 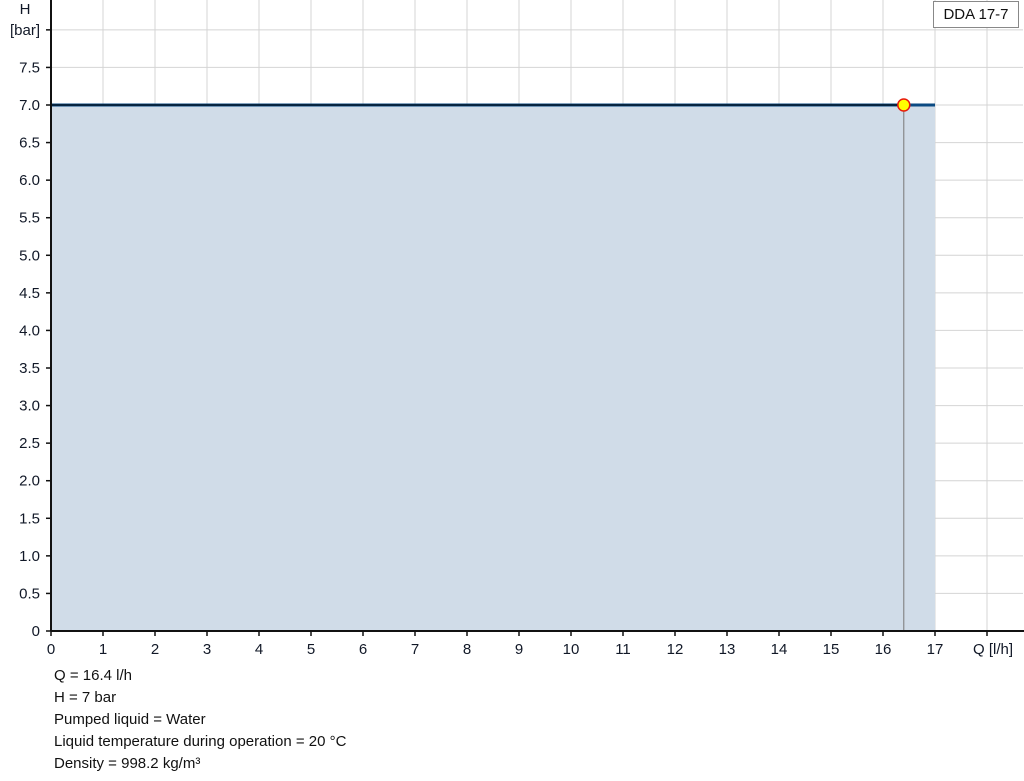 I want to click on y-tick-label: 3.5, so click(x=29, y=368).